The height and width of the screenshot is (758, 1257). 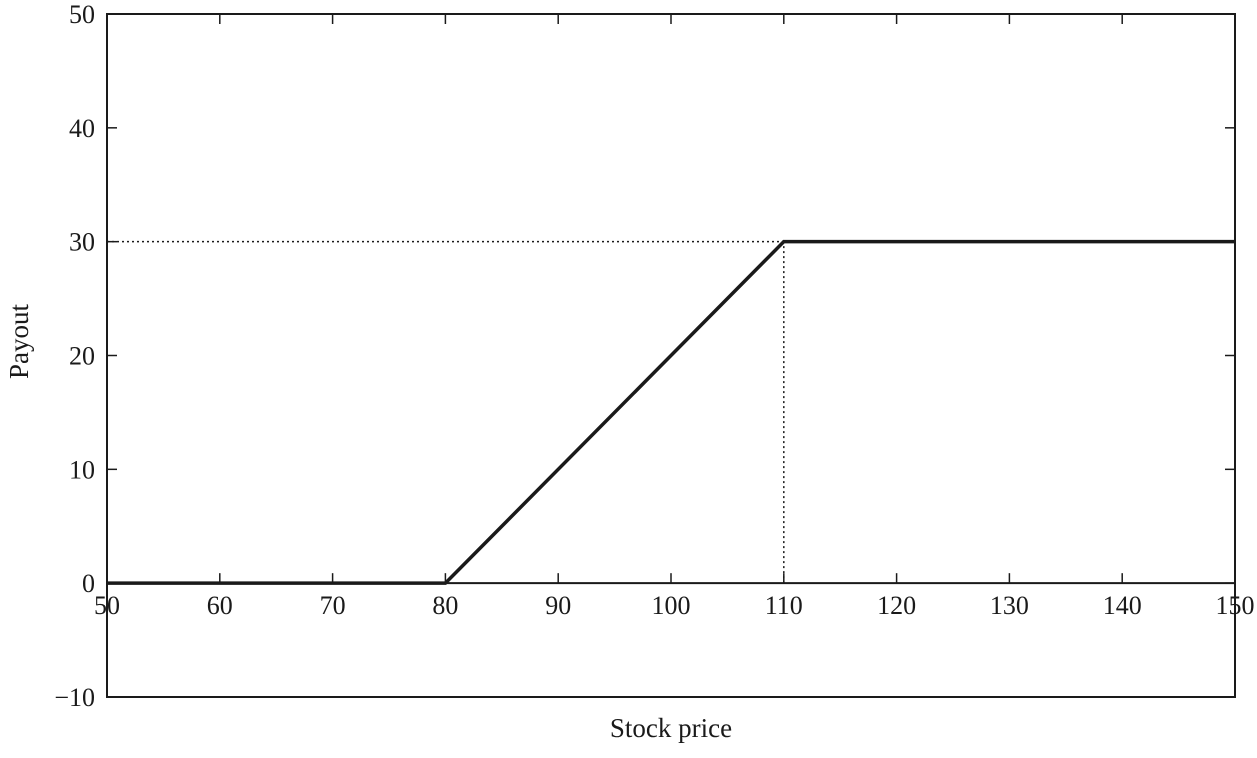 What do you see at coordinates (19, 342) in the screenshot?
I see `y-axis-title: Payout` at bounding box center [19, 342].